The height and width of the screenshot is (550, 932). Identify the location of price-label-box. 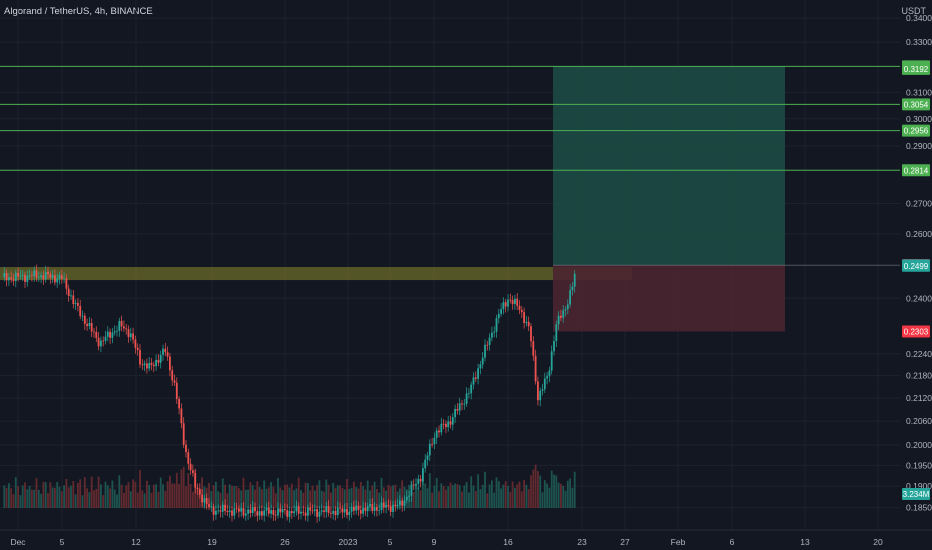
(916, 265).